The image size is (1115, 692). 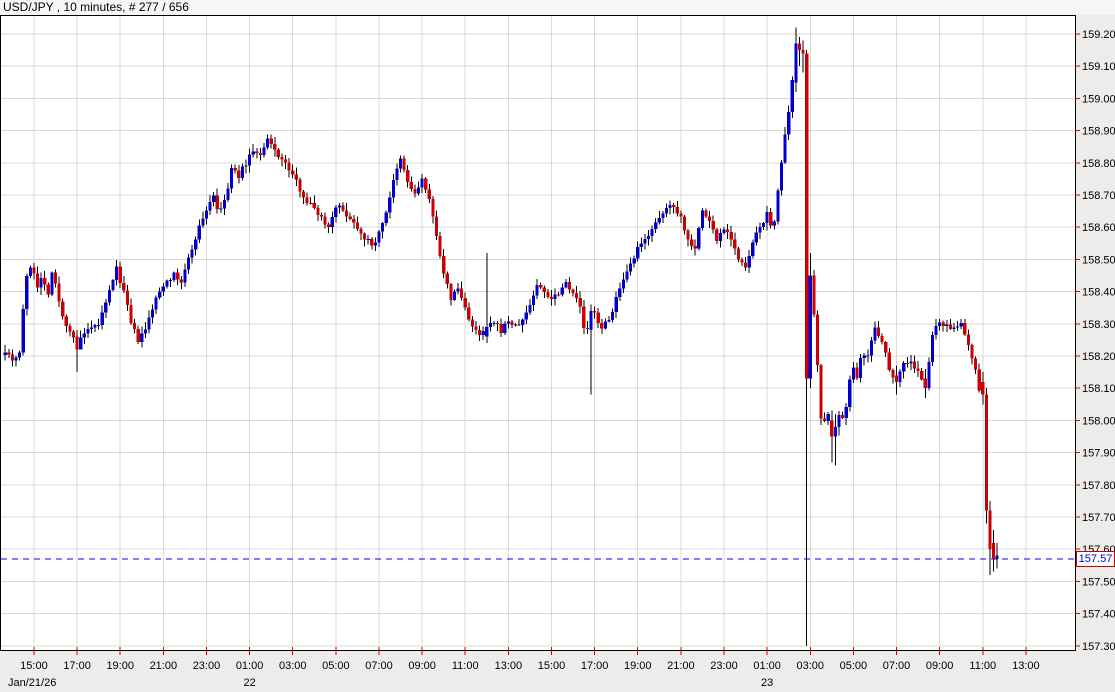 I want to click on time-axis-label: 19:00, so click(x=638, y=666).